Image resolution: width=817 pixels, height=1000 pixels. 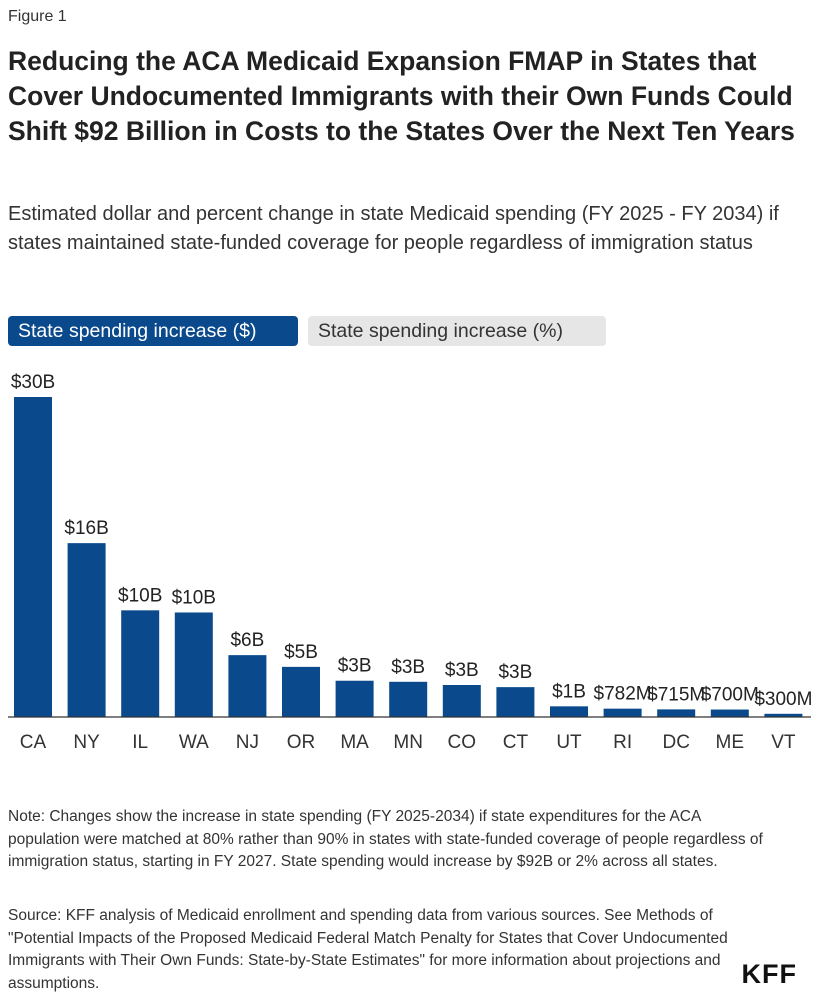 What do you see at coordinates (86, 742) in the screenshot?
I see `tick-label-ny: NY` at bounding box center [86, 742].